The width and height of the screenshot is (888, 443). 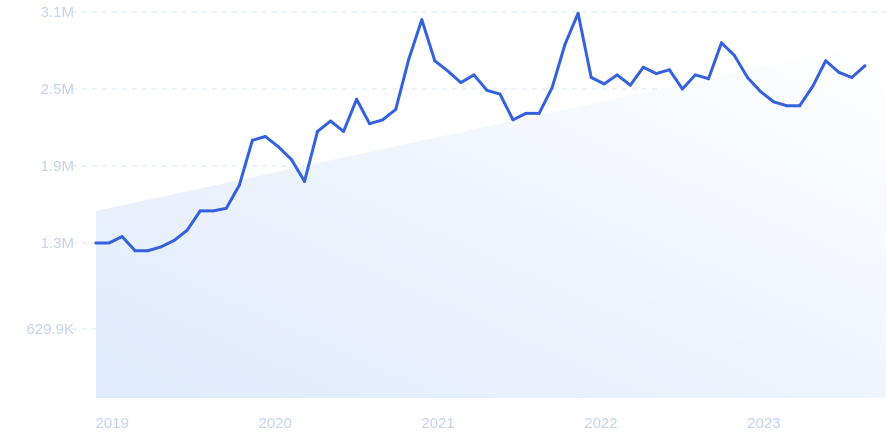 I want to click on y-tick-label: 1.3M, so click(x=57, y=243).